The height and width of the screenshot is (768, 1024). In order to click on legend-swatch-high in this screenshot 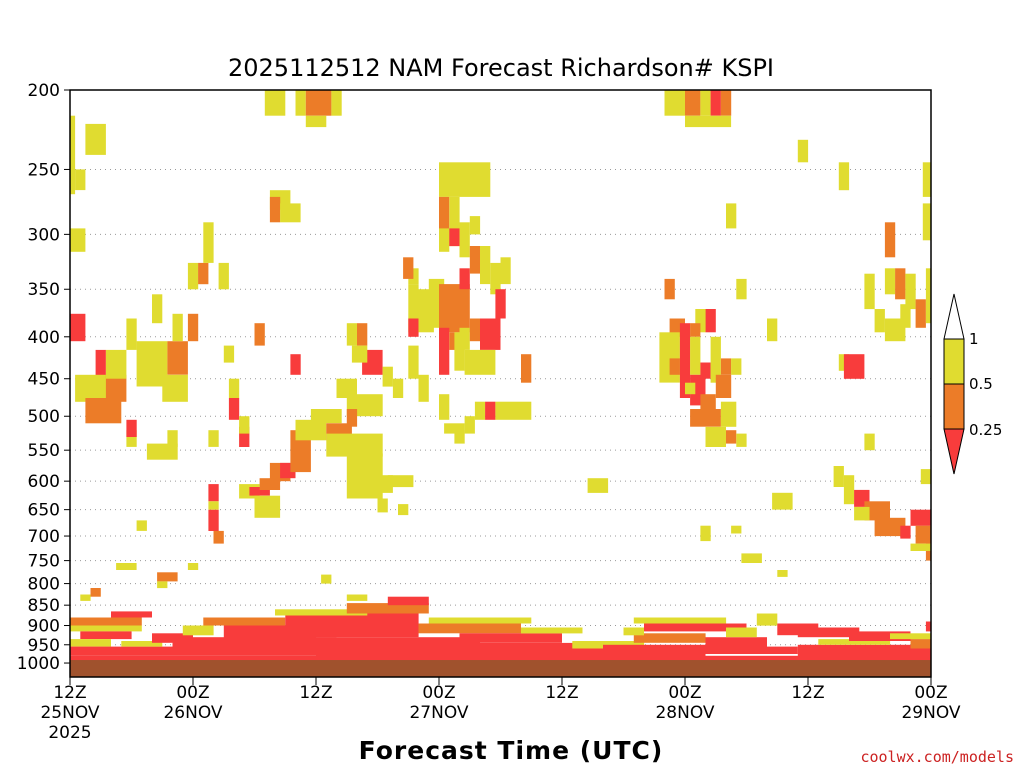, I will do `click(954, 361)`.